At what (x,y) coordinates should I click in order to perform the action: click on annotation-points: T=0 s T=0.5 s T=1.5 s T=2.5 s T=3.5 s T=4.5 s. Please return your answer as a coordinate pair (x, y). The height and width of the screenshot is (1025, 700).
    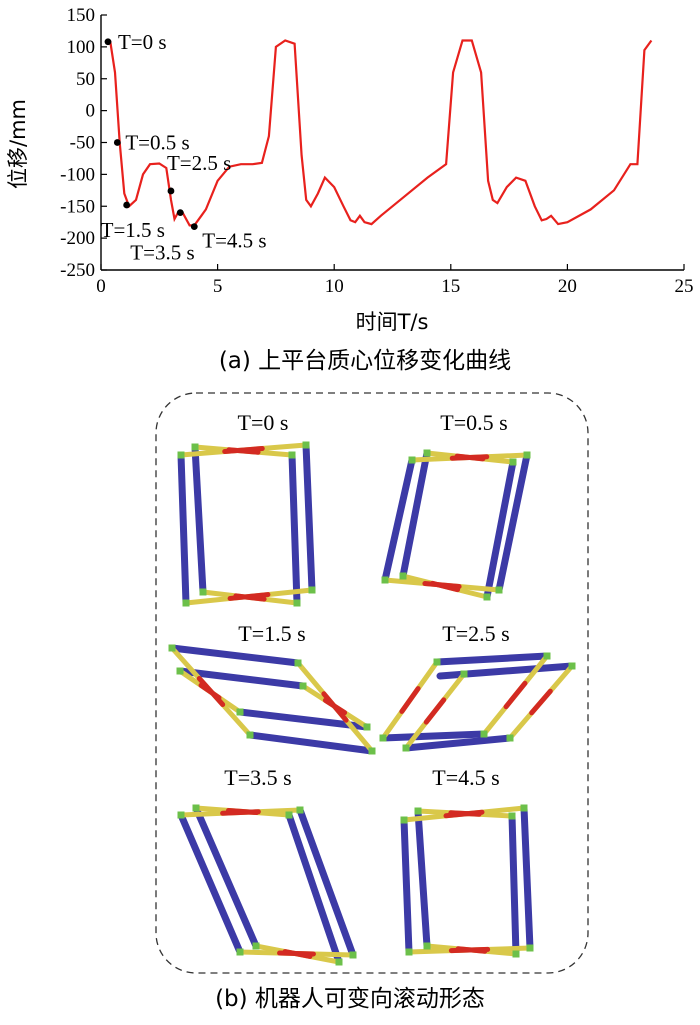
    Looking at the image, I should click on (184, 147).